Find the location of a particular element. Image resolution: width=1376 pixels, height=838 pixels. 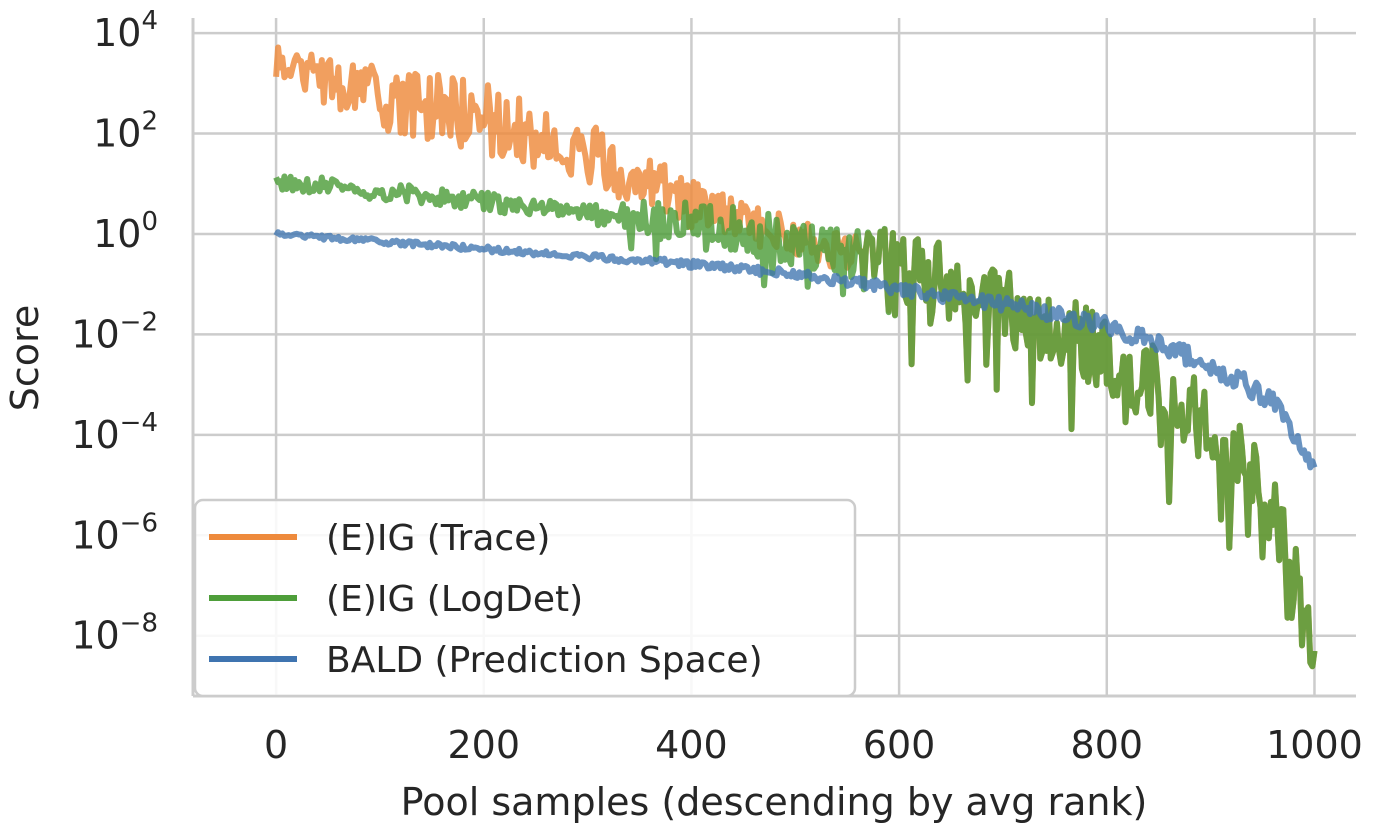

y-tick-label: 10⁰ is located at coordinates (125, 231).